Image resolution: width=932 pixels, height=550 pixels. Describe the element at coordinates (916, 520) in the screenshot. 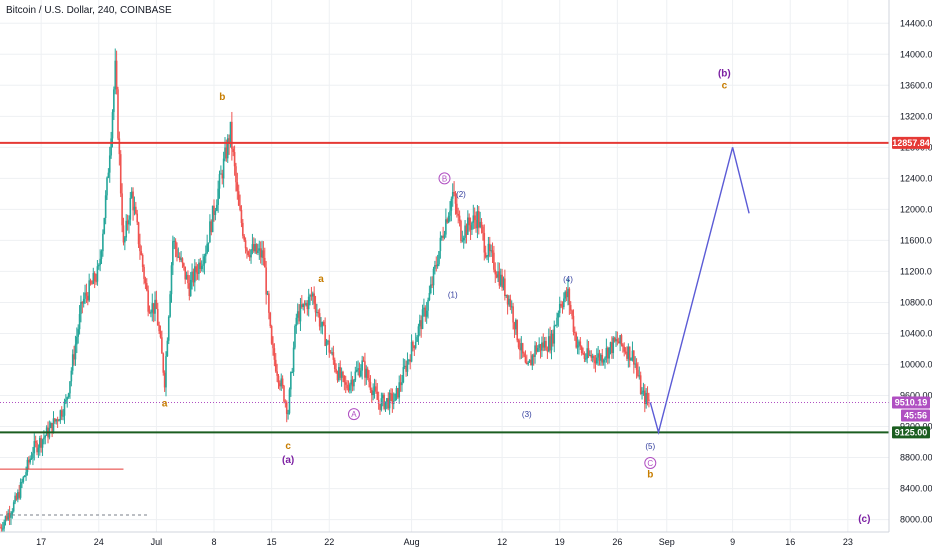

I see `price-tick-label: 8000.00` at that location.